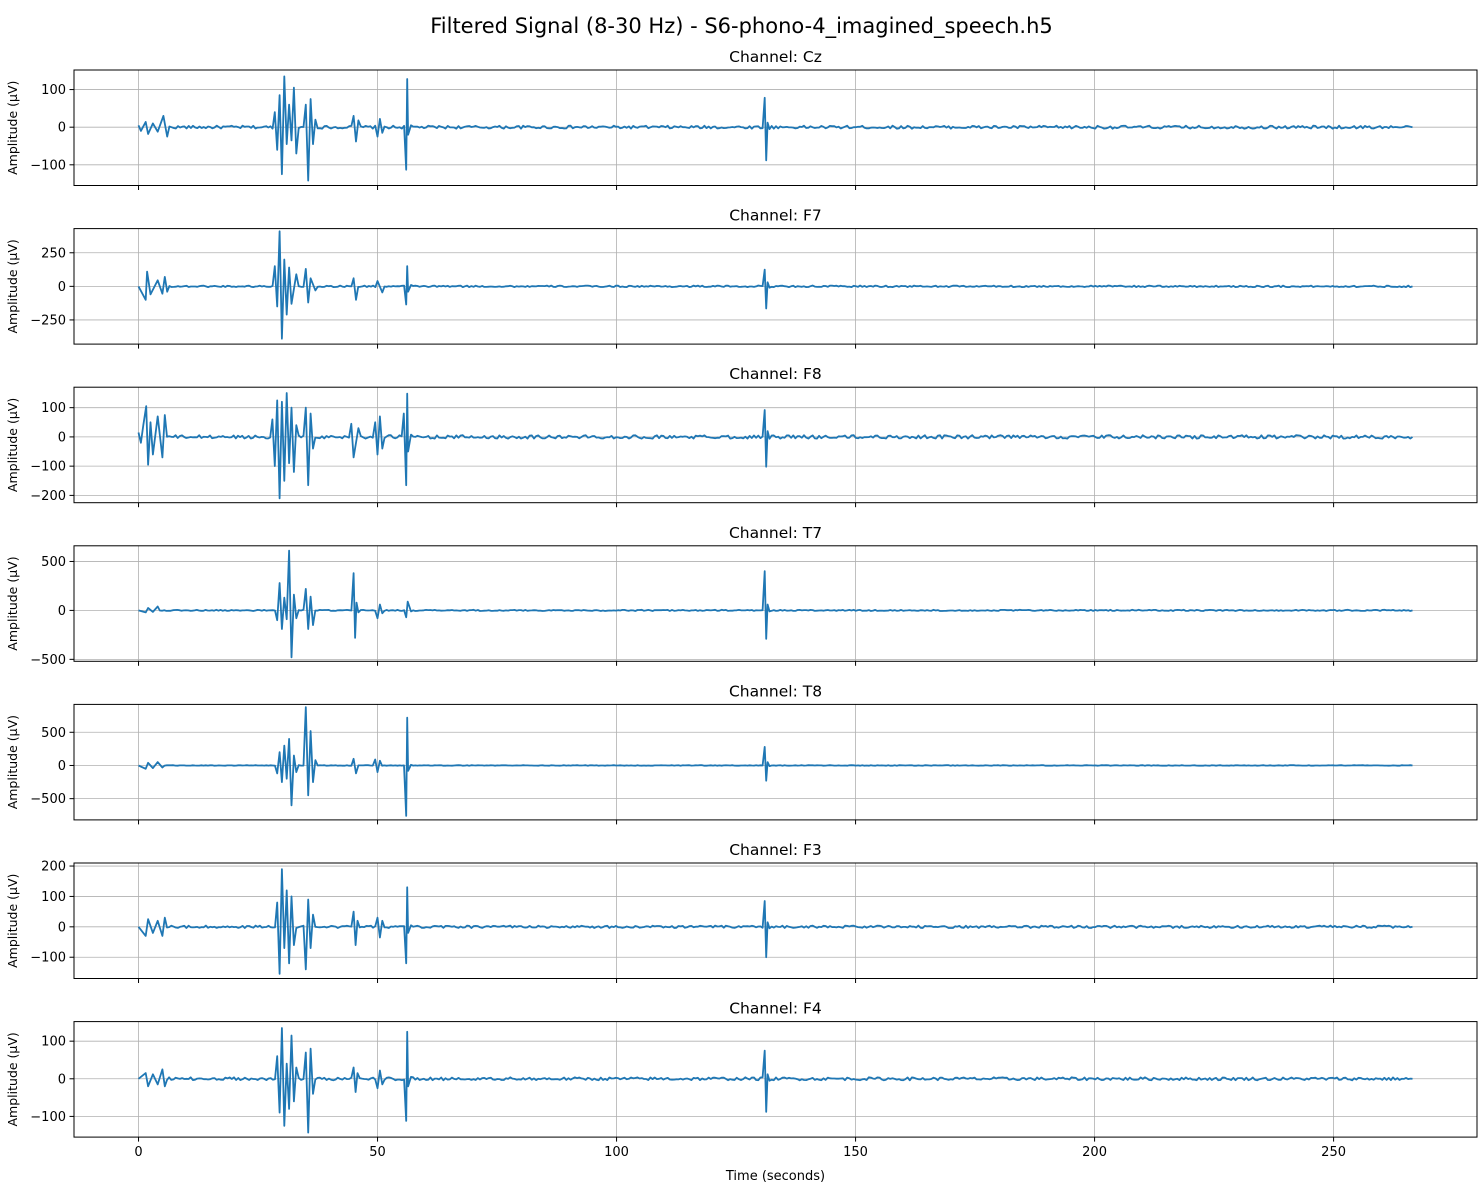 The width and height of the screenshot is (1483, 1188). What do you see at coordinates (53, 867) in the screenshot?
I see `y-tick-label: 200` at bounding box center [53, 867].